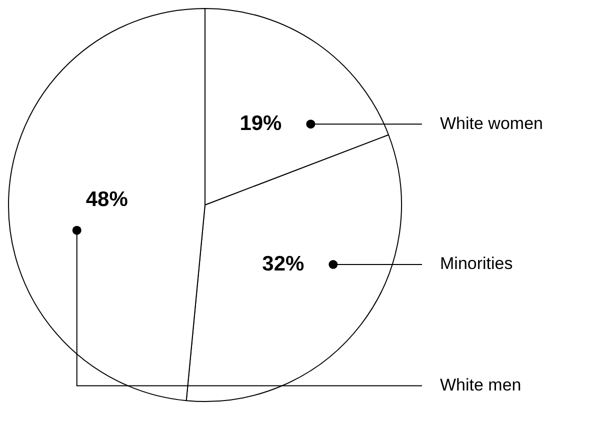  Describe the element at coordinates (481, 384) in the screenshot. I see `slice-label: White men` at that location.